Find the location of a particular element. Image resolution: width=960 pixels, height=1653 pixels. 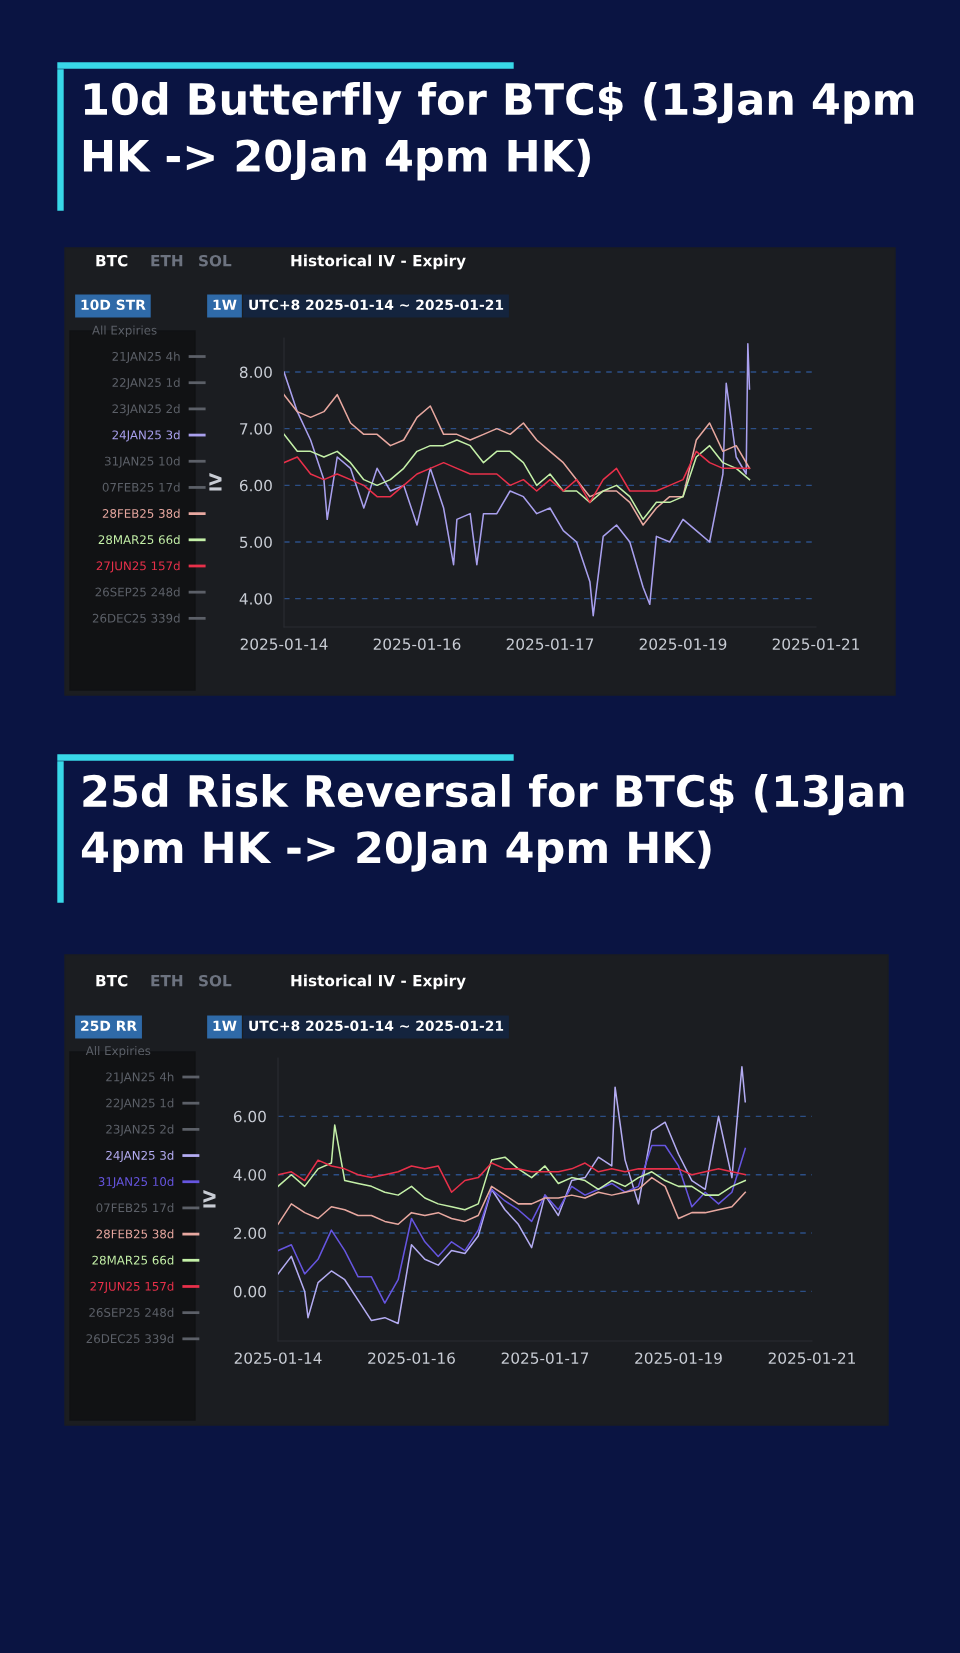

text: 25D RR is located at coordinates (109, 1026).